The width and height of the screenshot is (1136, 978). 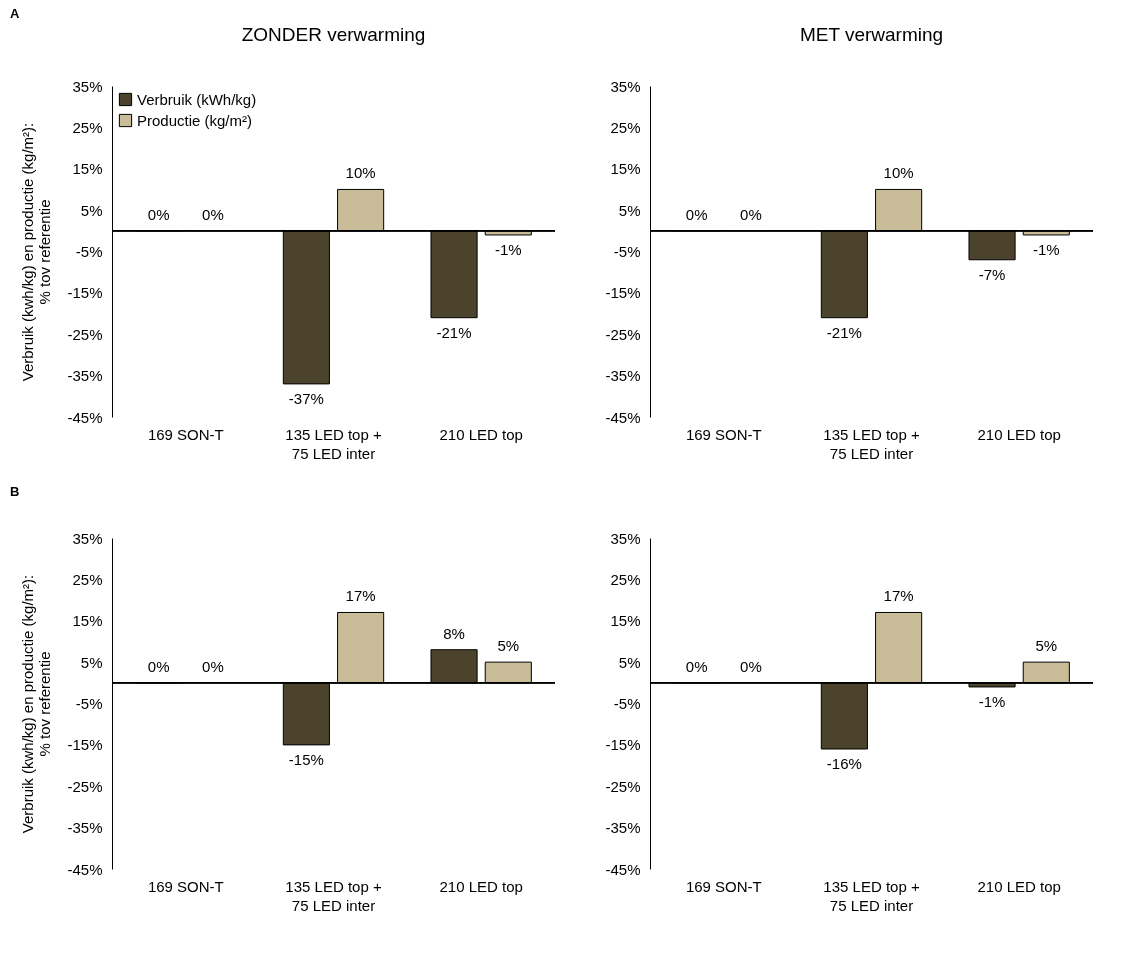 I want to click on legend-label: Productie (kg/m²), so click(x=195, y=120).